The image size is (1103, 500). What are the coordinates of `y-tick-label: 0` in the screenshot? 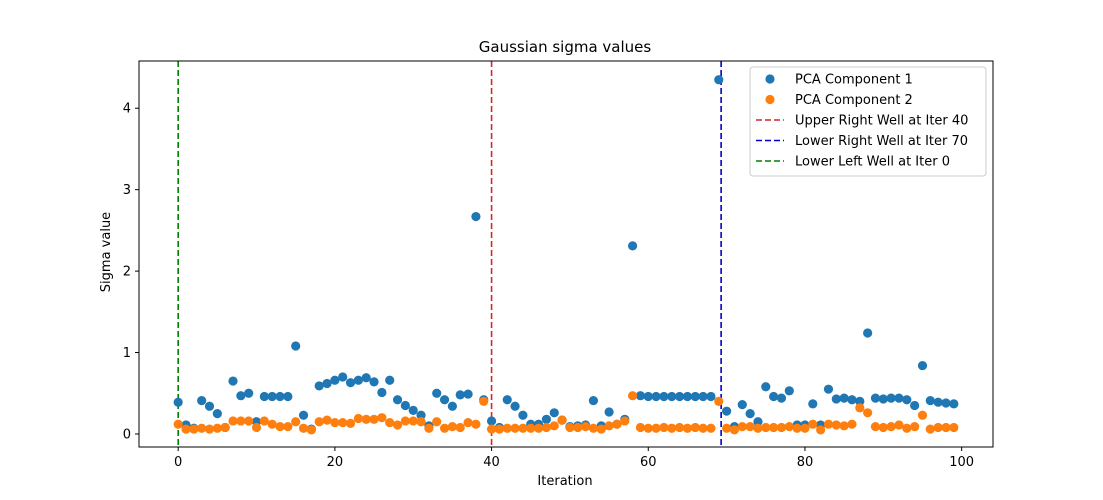 It's located at (127, 434).